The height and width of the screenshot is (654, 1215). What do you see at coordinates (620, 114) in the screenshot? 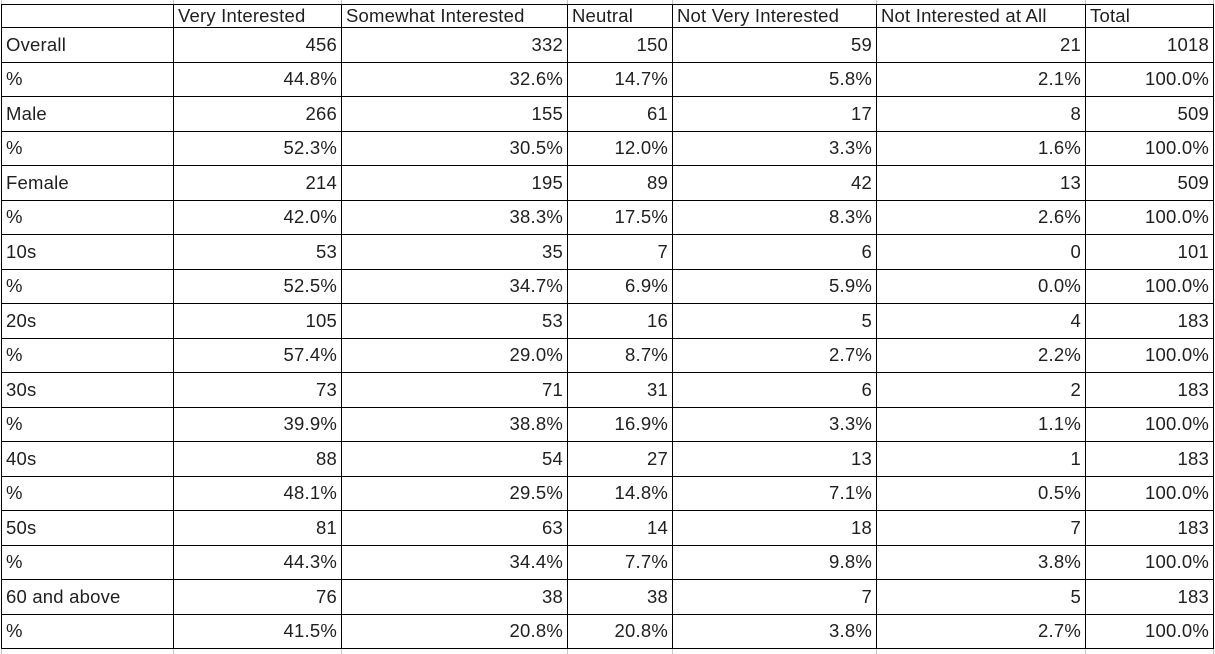
I see `table-cell: 61` at bounding box center [620, 114].